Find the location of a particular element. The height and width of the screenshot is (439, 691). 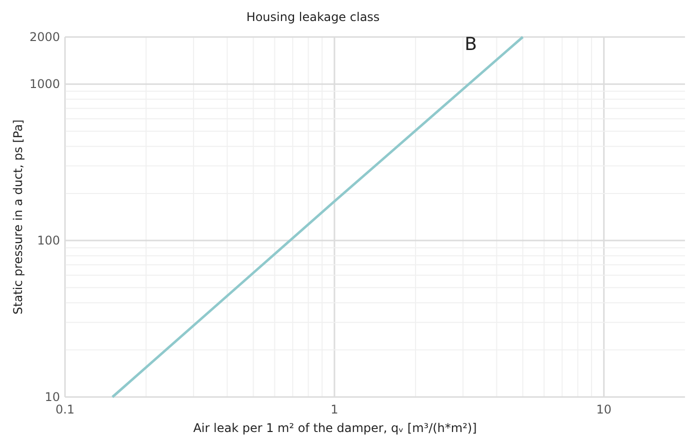

series-label: B is located at coordinates (470, 44).